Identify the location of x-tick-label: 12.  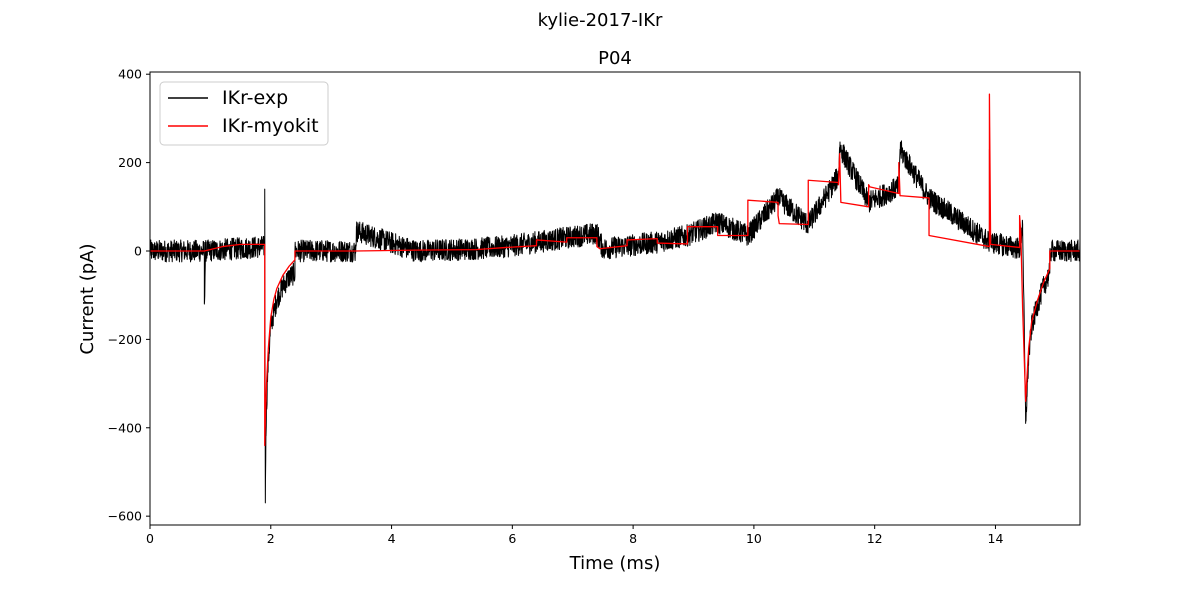
(875, 538).